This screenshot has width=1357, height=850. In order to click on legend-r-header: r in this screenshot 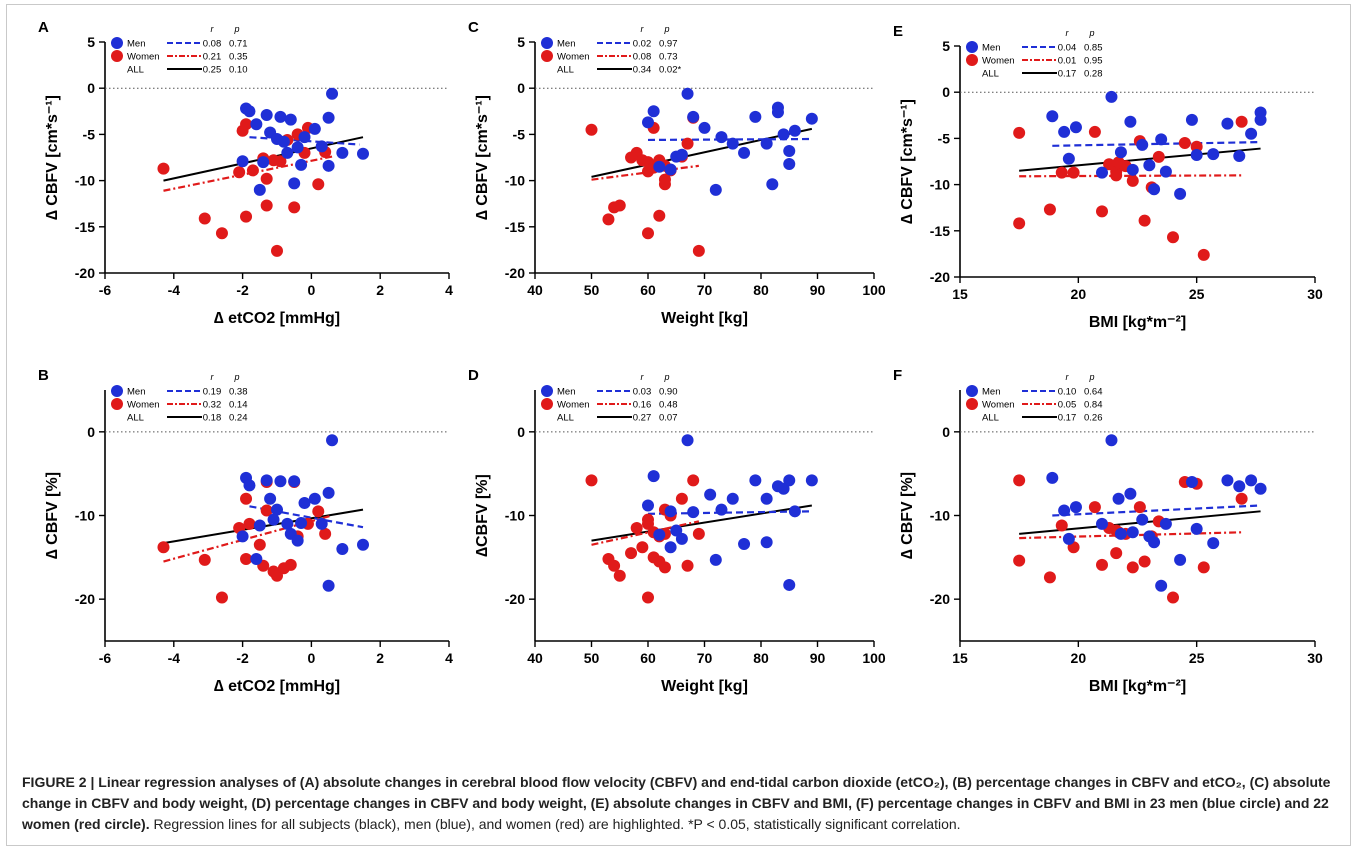, I will do `click(1068, 377)`.